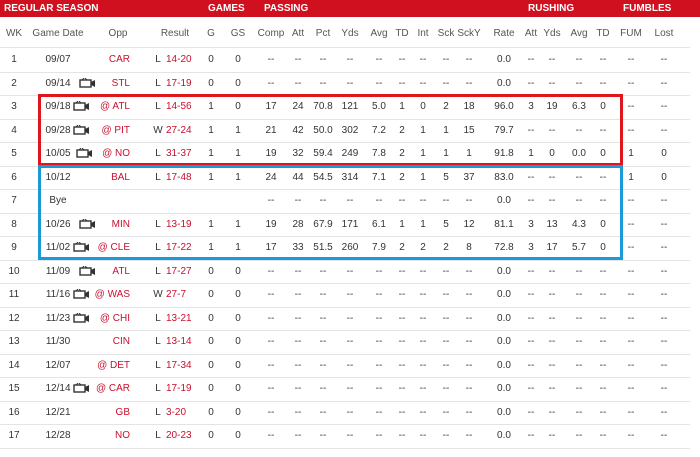  I want to click on week: 6, so click(14, 177).